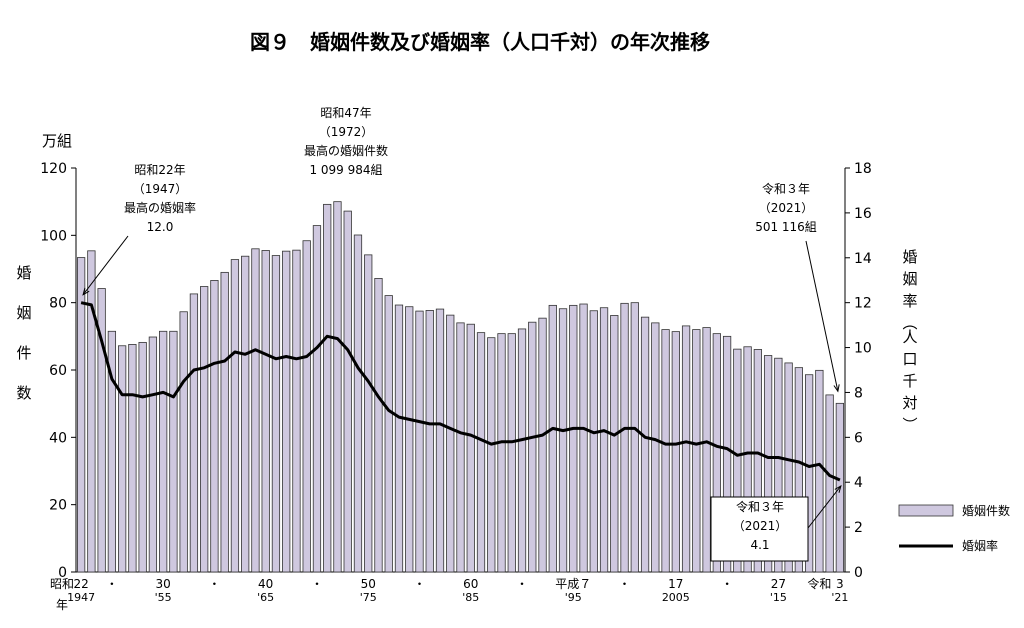 This screenshot has height=628, width=1024. I want to click on x-tick-year: 1947, so click(81, 597).